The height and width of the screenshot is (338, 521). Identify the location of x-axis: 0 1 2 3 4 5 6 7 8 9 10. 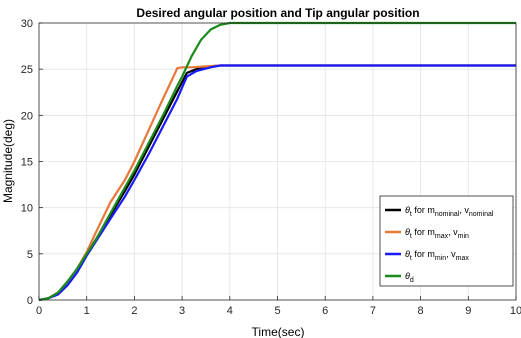
(278, 306).